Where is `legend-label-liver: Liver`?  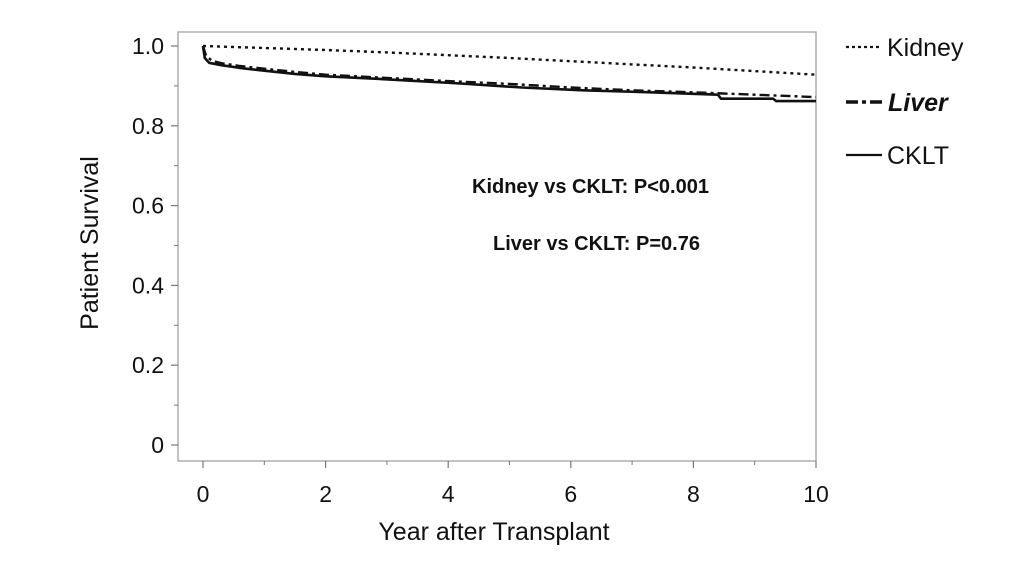 legend-label-liver: Liver is located at coordinates (918, 103).